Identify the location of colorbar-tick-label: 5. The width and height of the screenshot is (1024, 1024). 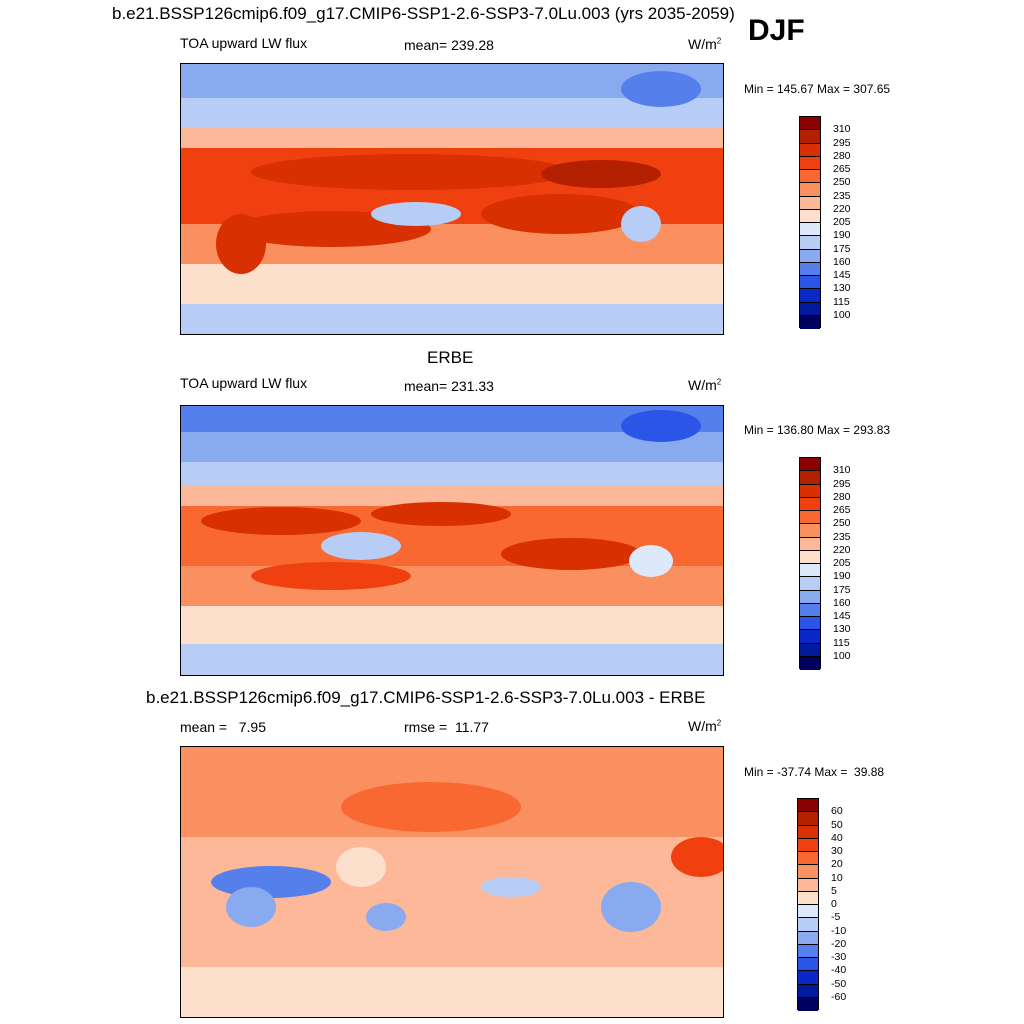
(834, 890).